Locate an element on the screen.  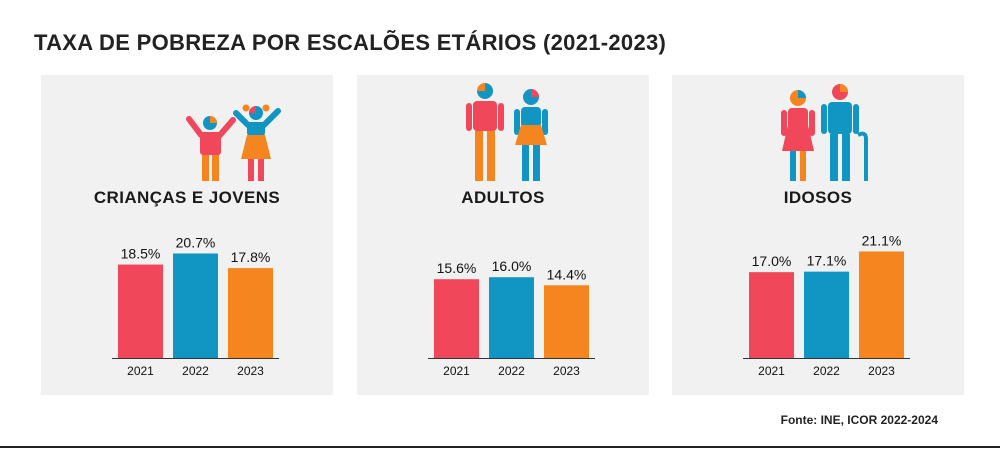
bar-chart-adults: 15.6% 2021 16.0% 2022 14.4% 2023 is located at coordinates (511, 318).